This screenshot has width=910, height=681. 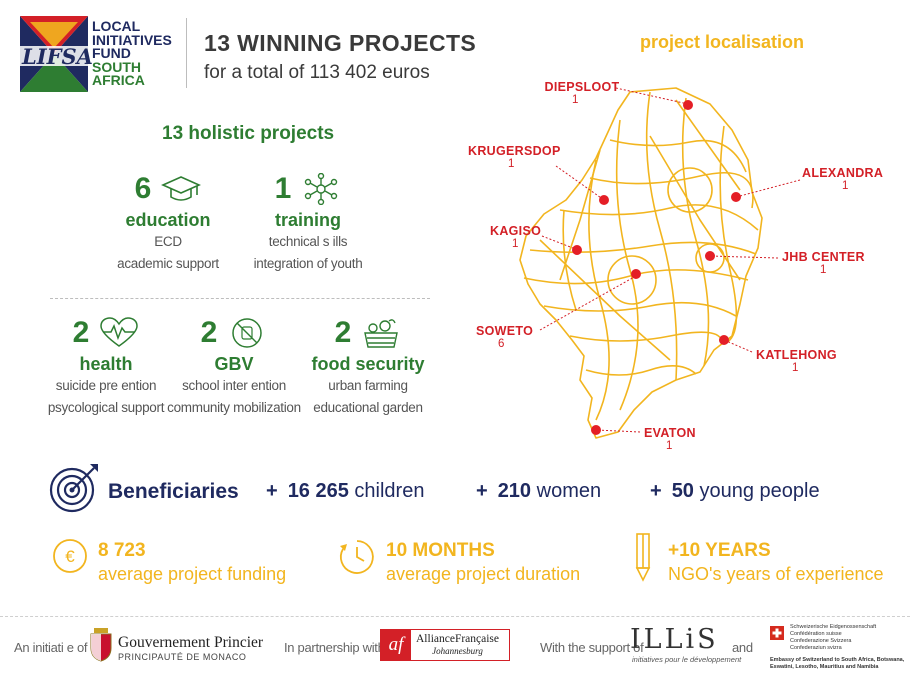 I want to click on fund-name: LOCAL INITIATIVES FUND SOUTH AFRICA, so click(x=132, y=53).